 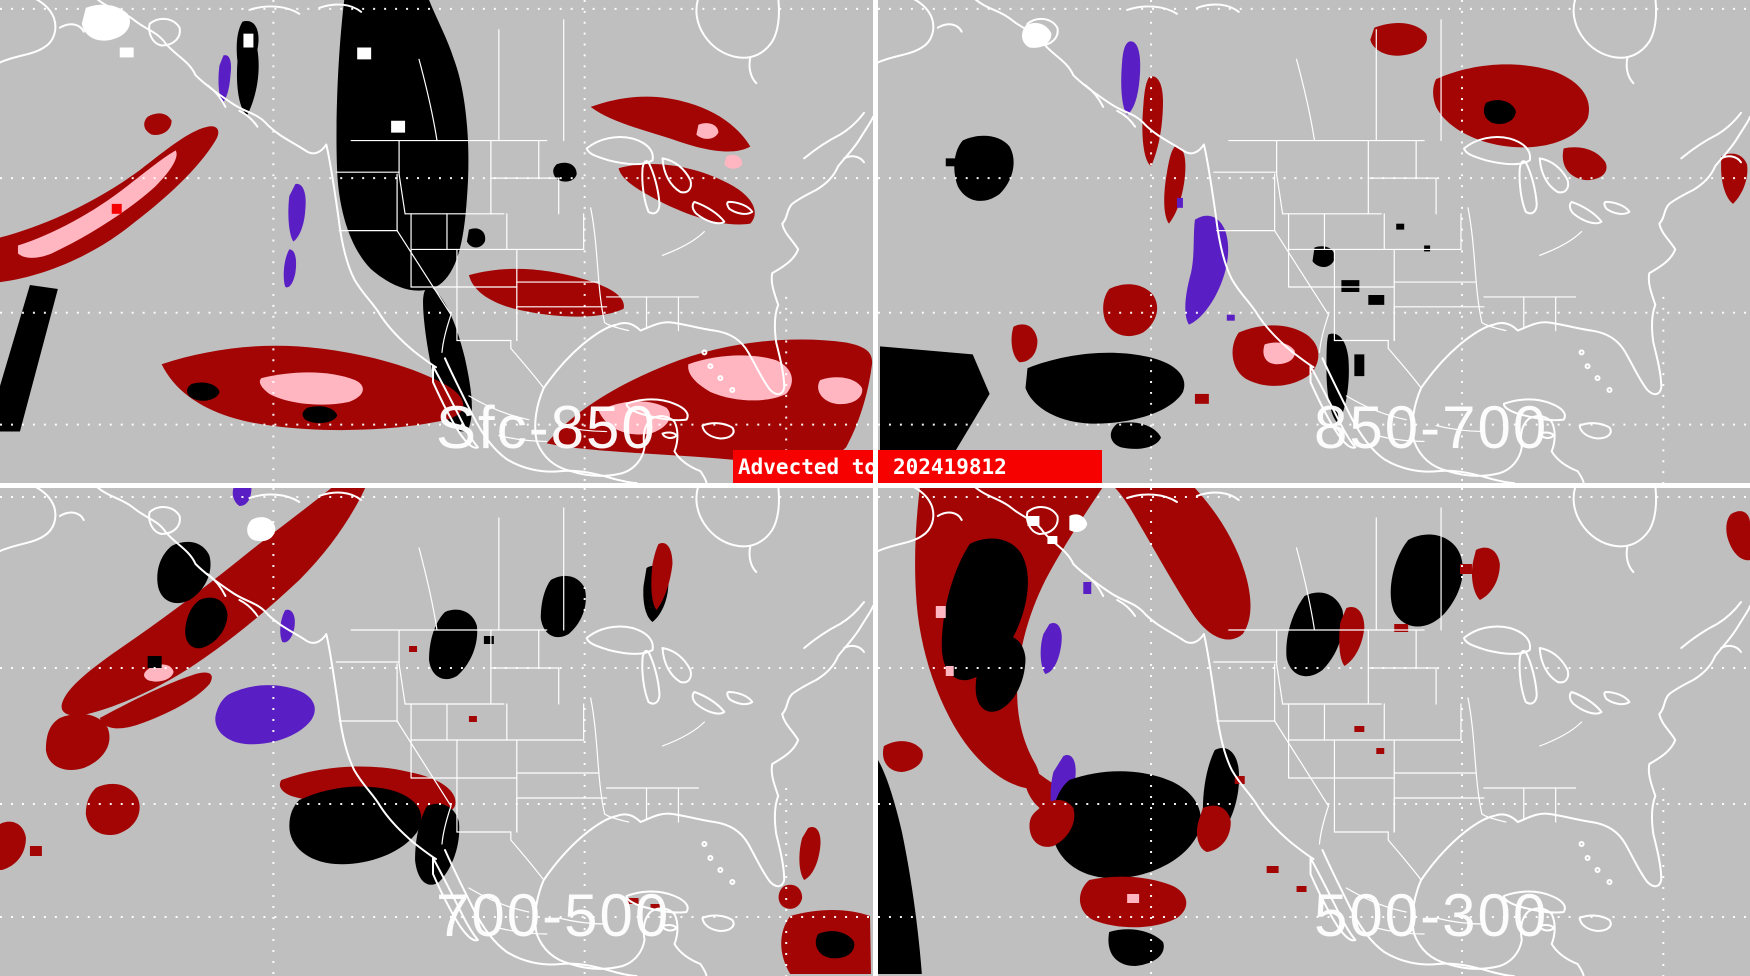 What do you see at coordinates (990, 466) in the screenshot?
I see `banner-timestamp: 202419812` at bounding box center [990, 466].